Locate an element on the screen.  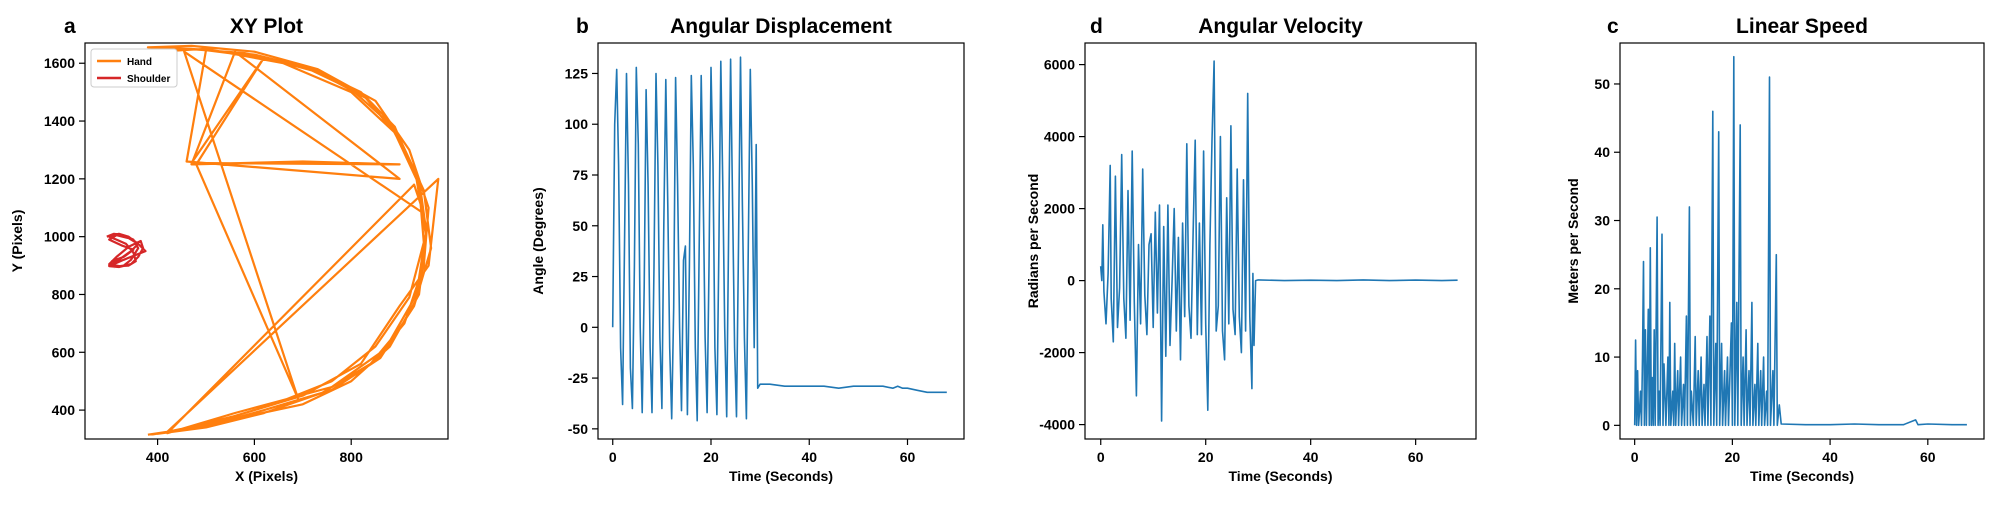
x-tick-label: 600 is located at coordinates (255, 457).